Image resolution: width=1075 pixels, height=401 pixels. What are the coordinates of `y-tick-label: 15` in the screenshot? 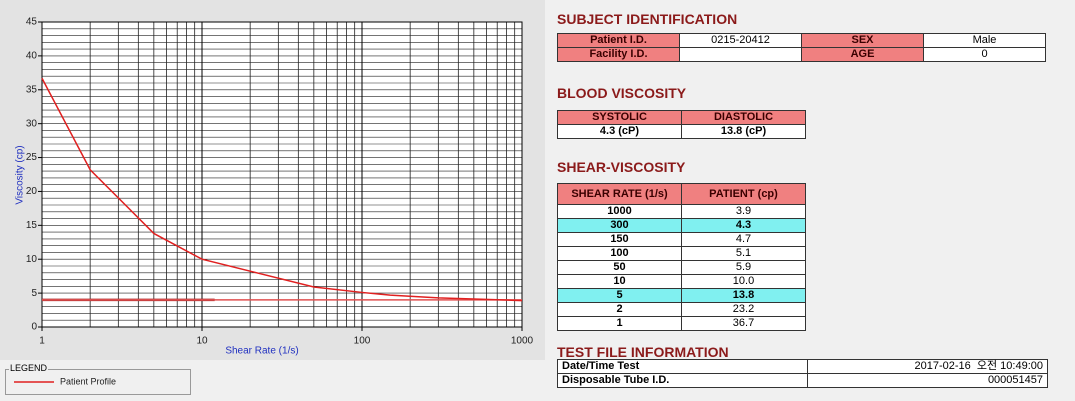 It's located at (32, 225).